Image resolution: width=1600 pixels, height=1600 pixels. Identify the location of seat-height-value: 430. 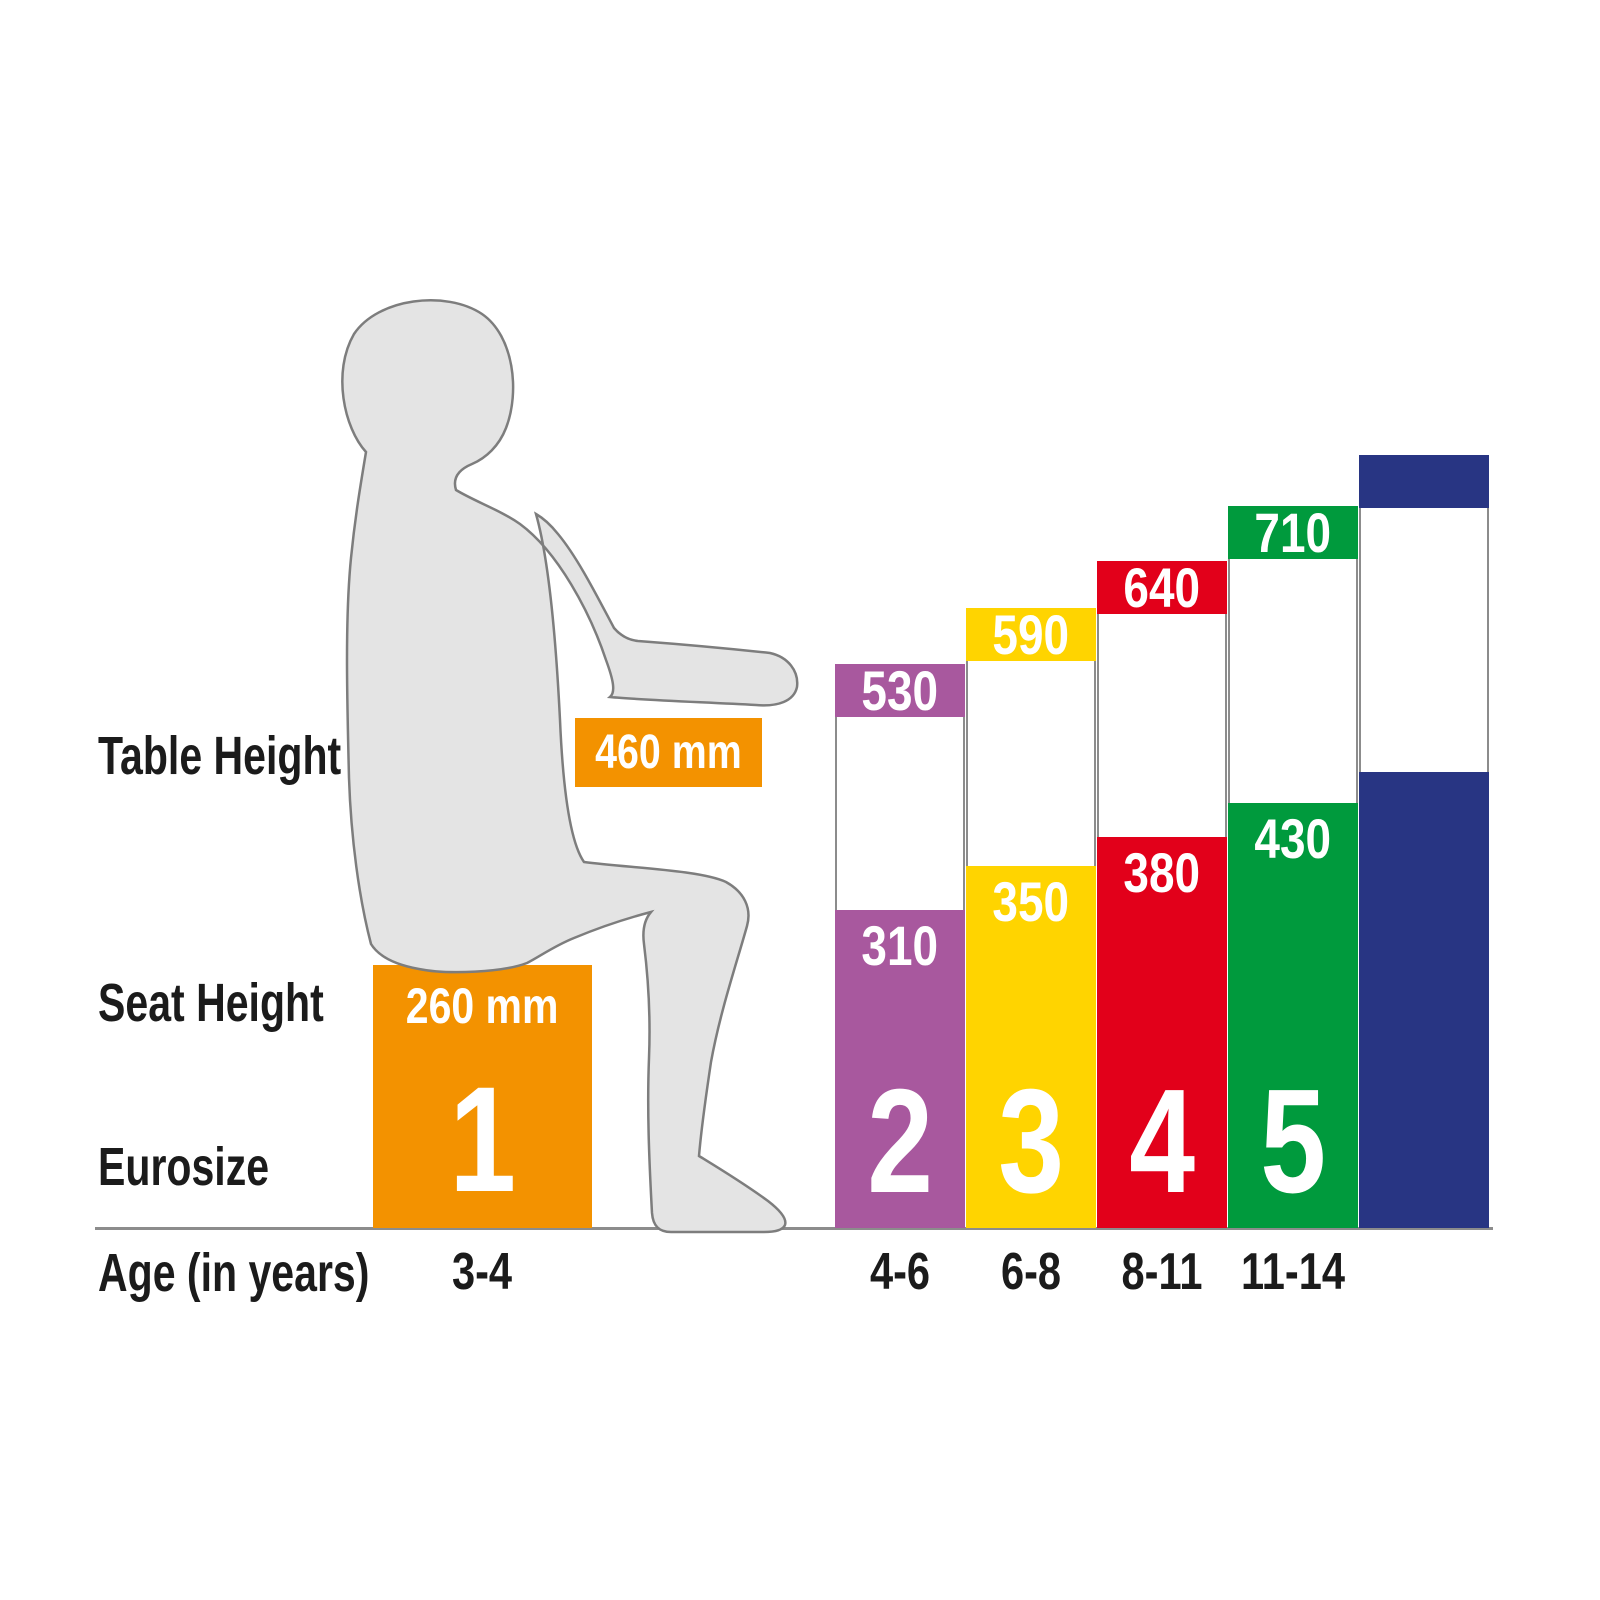
(1293, 838).